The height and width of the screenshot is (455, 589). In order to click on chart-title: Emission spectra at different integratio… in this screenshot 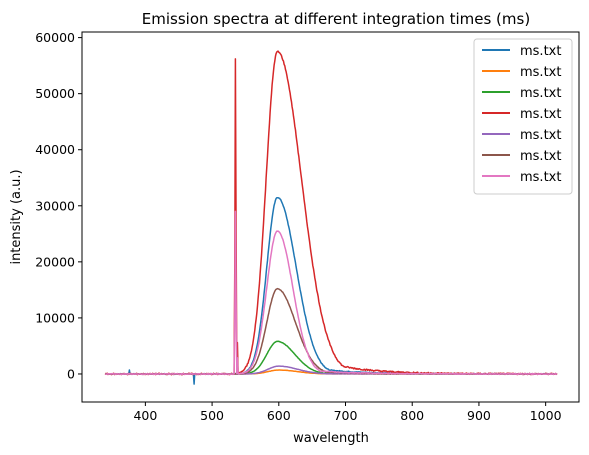, I will do `click(336, 19)`.